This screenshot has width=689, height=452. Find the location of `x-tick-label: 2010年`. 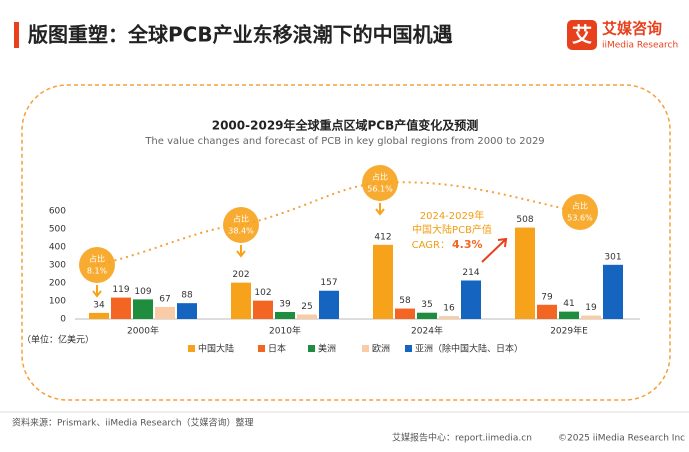

x-tick-label: 2010年 is located at coordinates (285, 331).